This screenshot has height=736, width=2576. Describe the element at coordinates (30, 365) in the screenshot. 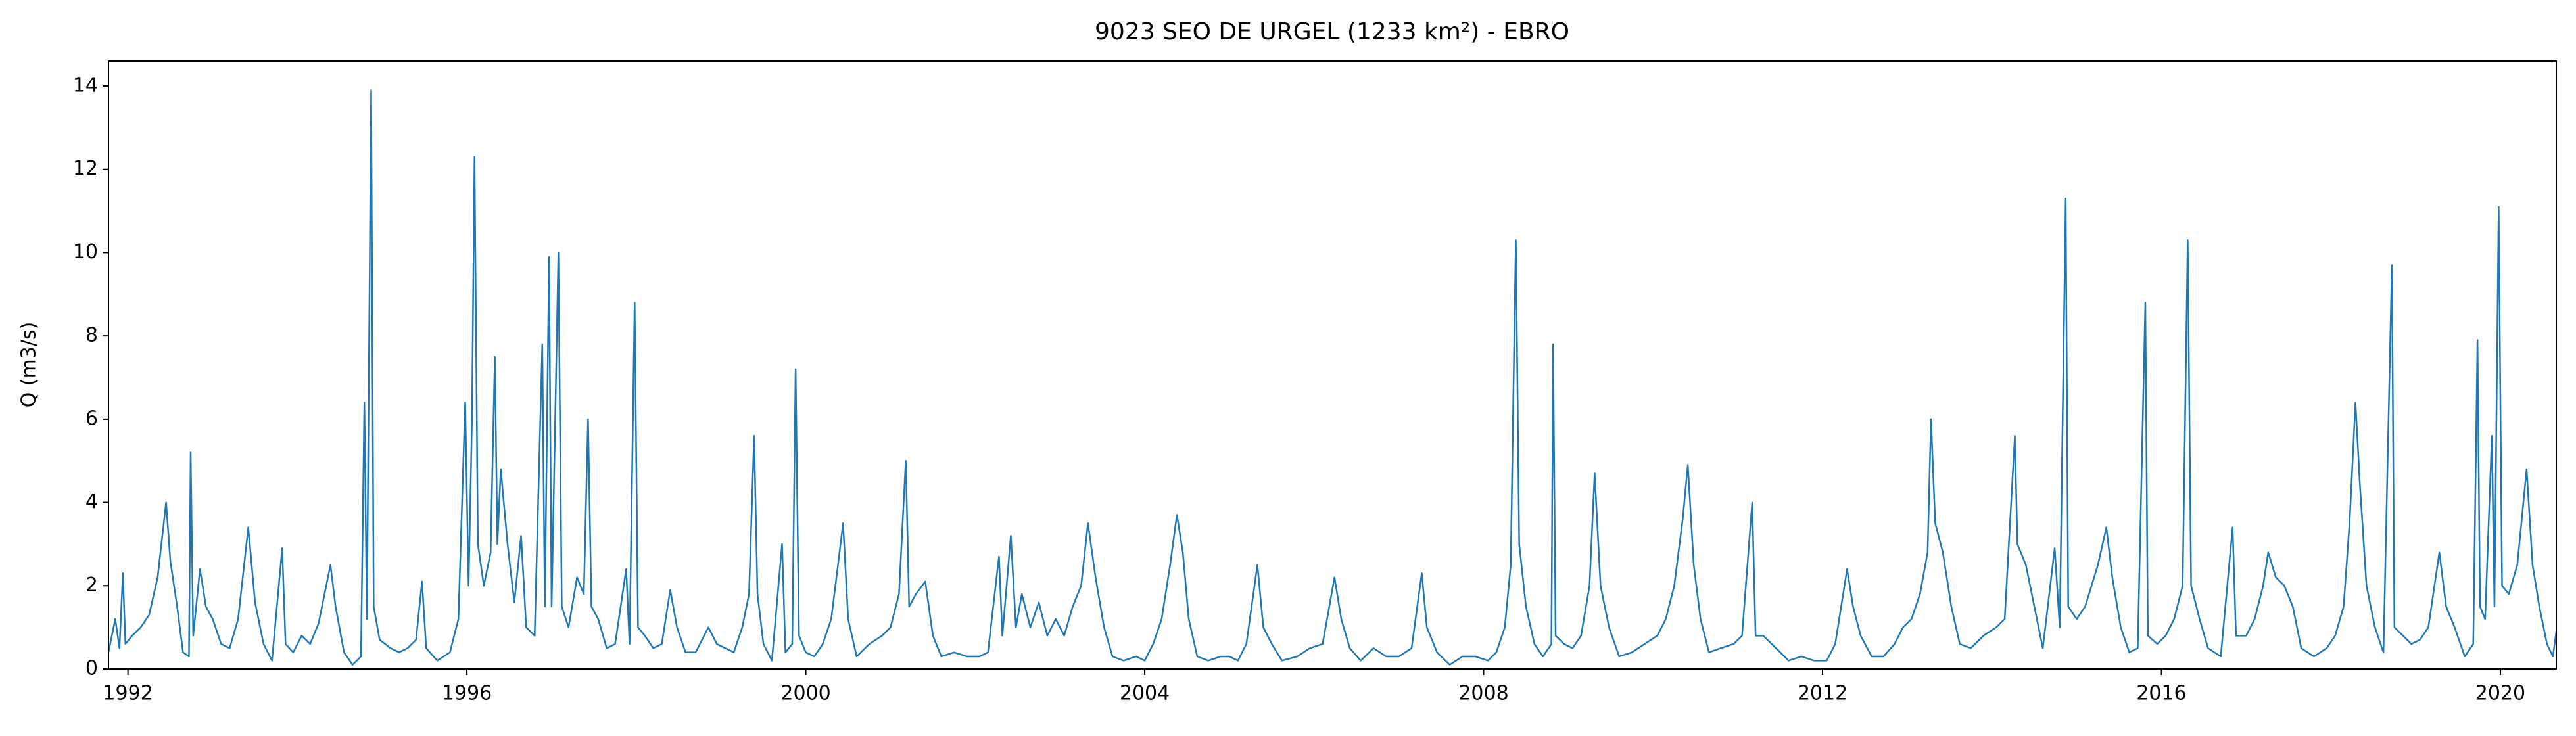

I see `y-axis-label: Q (m3/s)` at that location.